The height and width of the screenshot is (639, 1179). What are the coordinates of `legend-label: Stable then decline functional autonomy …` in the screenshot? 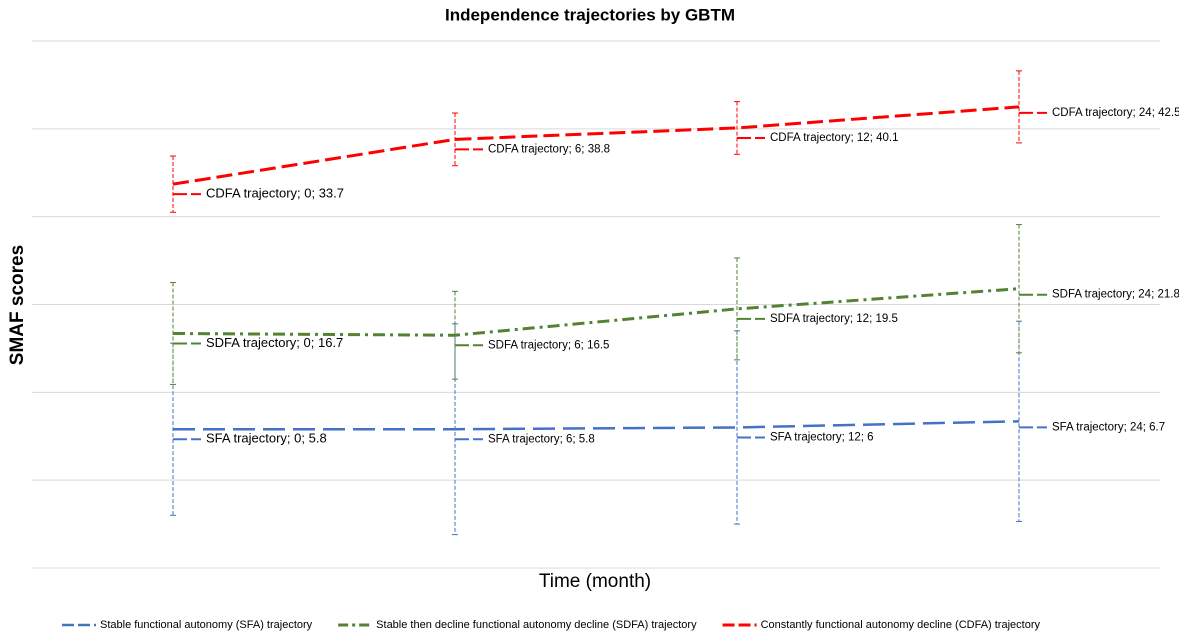 It's located at (536, 625).